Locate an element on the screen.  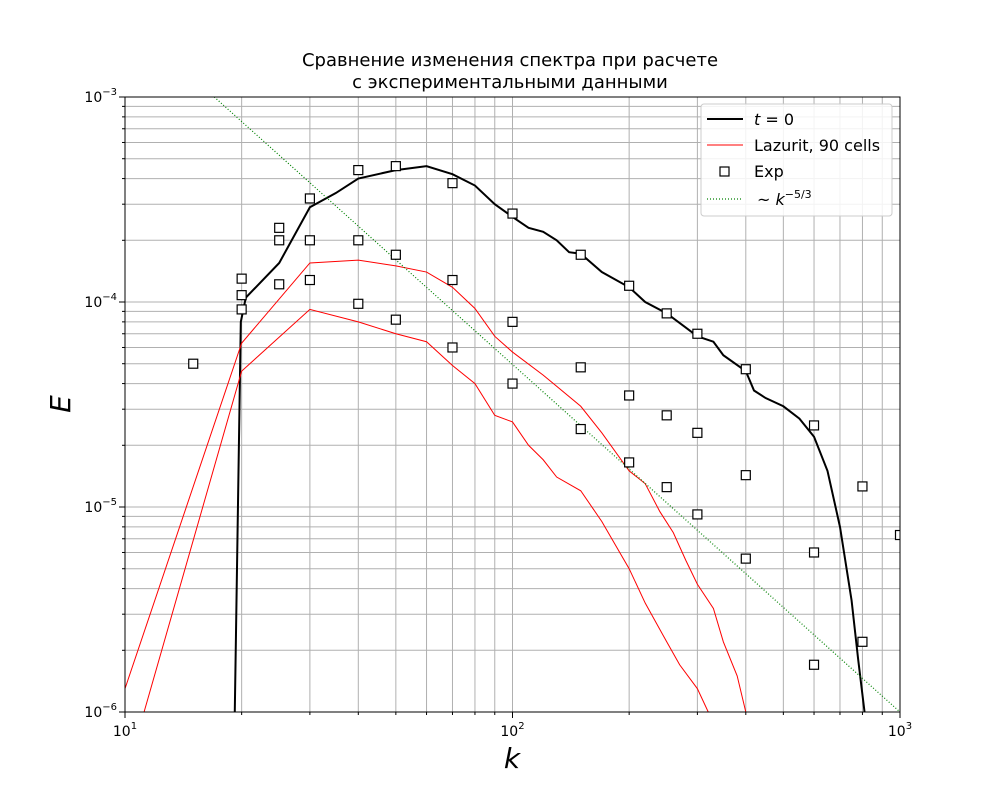
x-axis-label: k is located at coordinates (513, 758).